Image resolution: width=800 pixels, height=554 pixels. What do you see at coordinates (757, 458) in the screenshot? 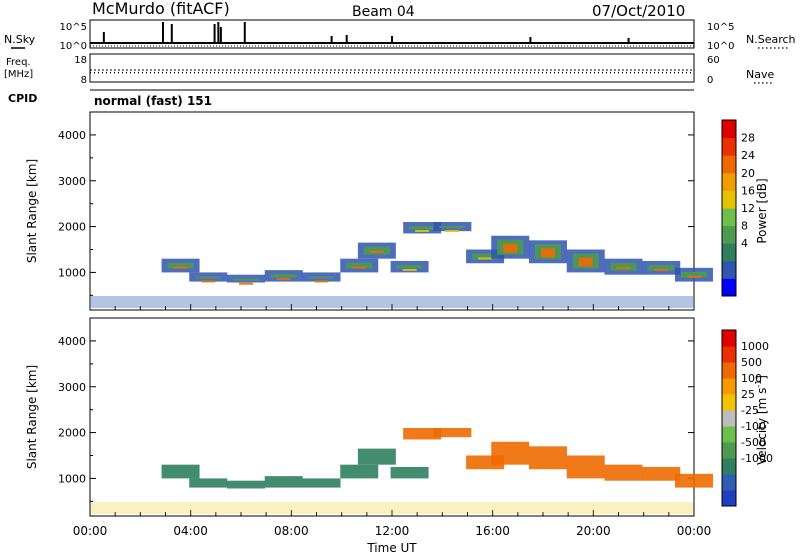
I see `velocity-colorbar-tick: -1000` at bounding box center [757, 458].